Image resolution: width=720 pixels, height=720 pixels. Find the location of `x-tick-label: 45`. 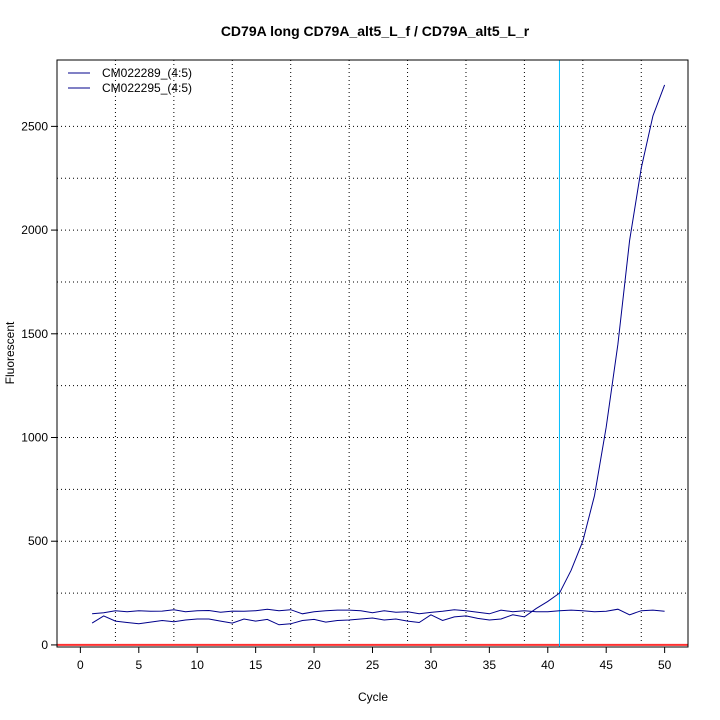

x-tick-label: 45 is located at coordinates (607, 665).